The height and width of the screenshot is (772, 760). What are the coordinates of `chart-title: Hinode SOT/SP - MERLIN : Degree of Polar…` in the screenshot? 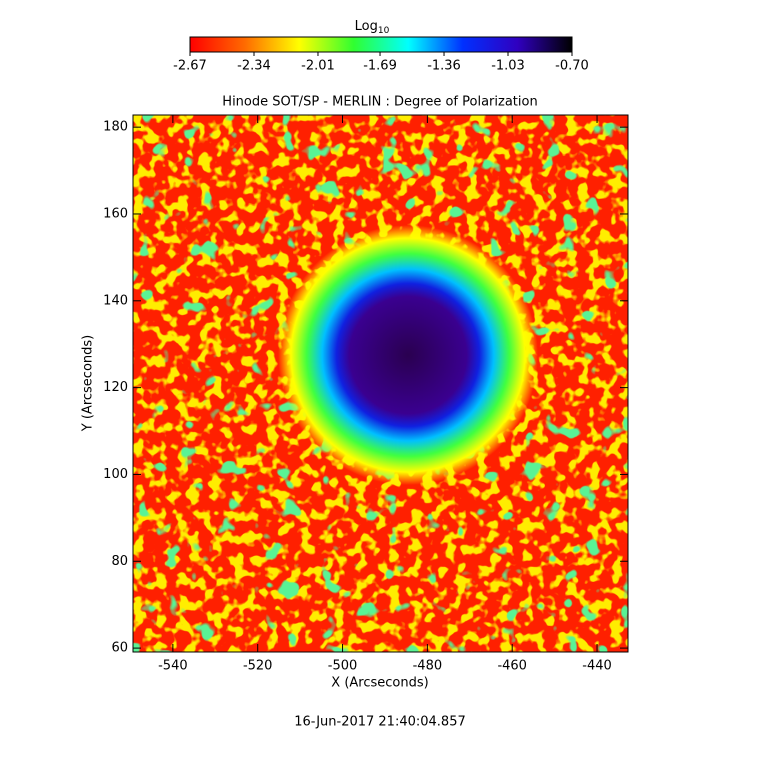 It's located at (379, 102).